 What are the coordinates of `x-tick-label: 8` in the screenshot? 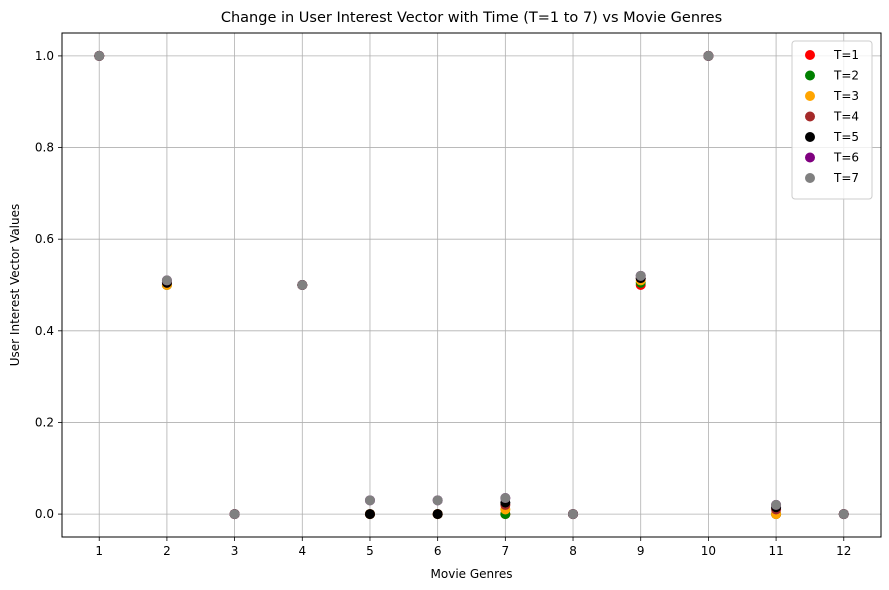 It's located at (573, 551).